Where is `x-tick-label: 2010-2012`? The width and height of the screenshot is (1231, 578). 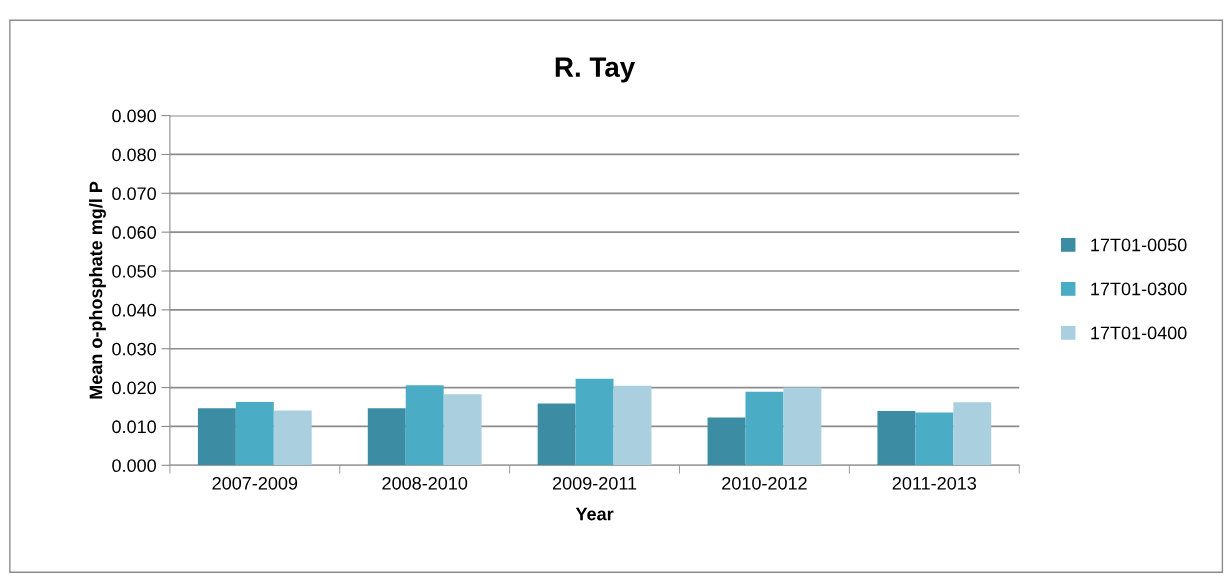 x-tick-label: 2010-2012 is located at coordinates (764, 483).